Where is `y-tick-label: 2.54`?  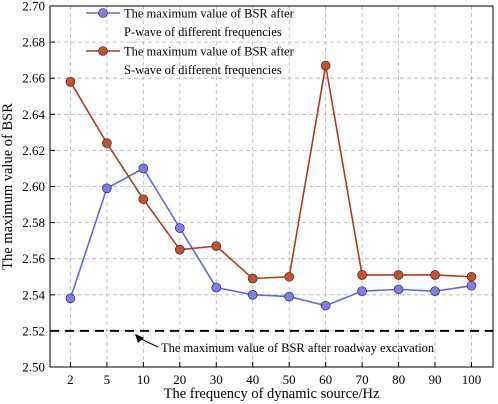 y-tick-label: 2.54 is located at coordinates (33, 294).